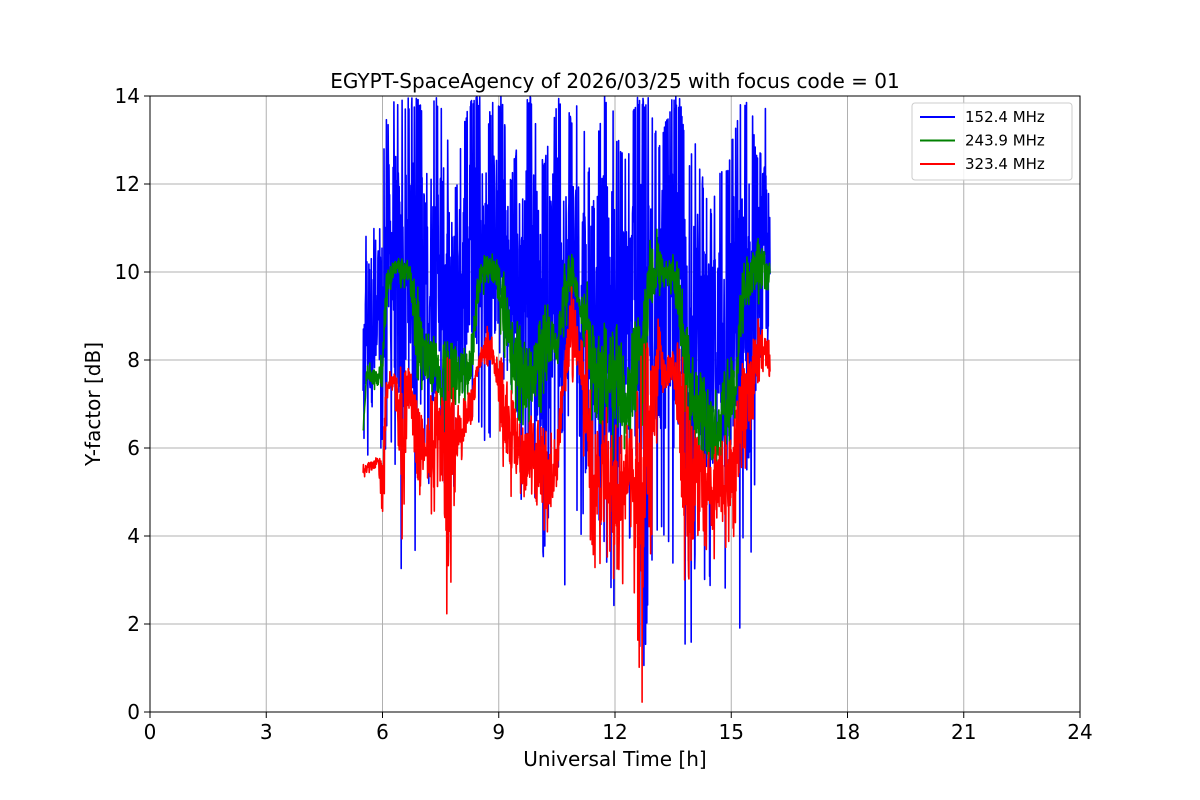 The width and height of the screenshot is (1200, 800). I want to click on y-tick-label: 14, so click(127, 96).